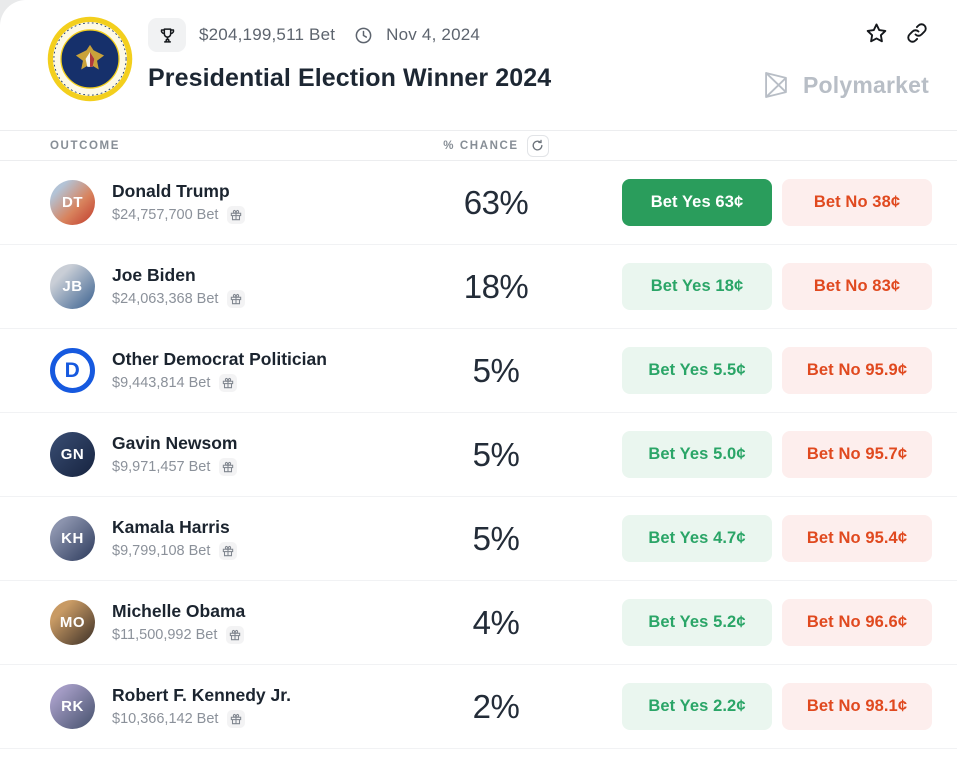 This screenshot has height=760, width=957. Describe the element at coordinates (72, 286) in the screenshot. I see `avatar-joe-biden: JB` at that location.